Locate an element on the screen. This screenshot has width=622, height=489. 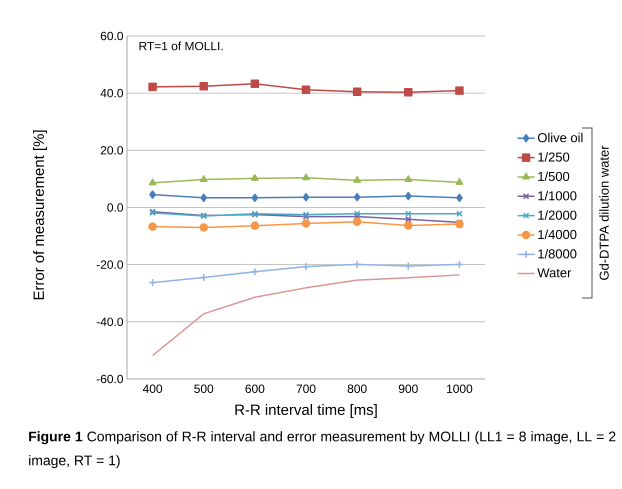
legend-label: 1/500 is located at coordinates (554, 176).